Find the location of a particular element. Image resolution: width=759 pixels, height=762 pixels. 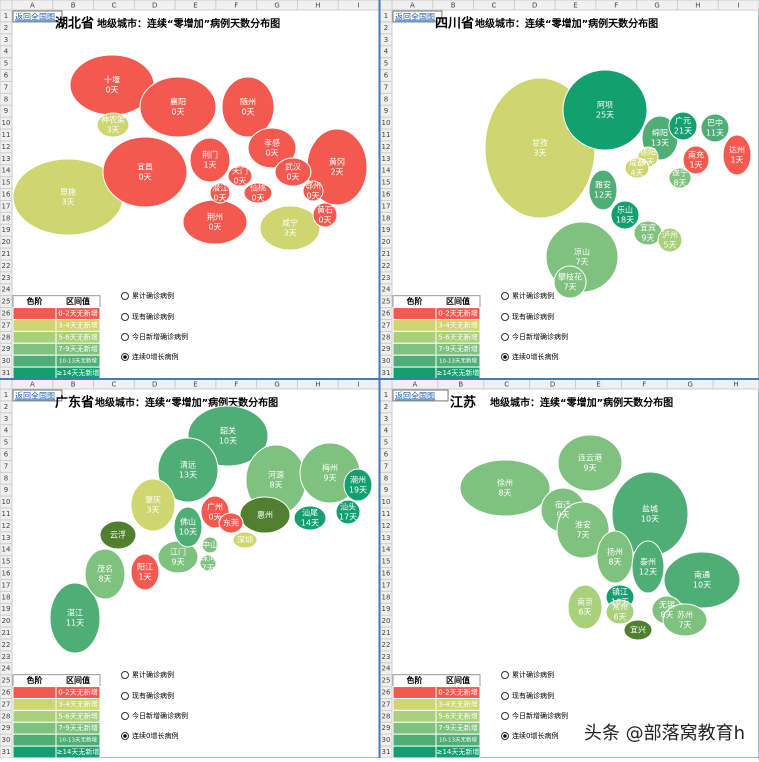

city-name: 徐州 is located at coordinates (505, 483).